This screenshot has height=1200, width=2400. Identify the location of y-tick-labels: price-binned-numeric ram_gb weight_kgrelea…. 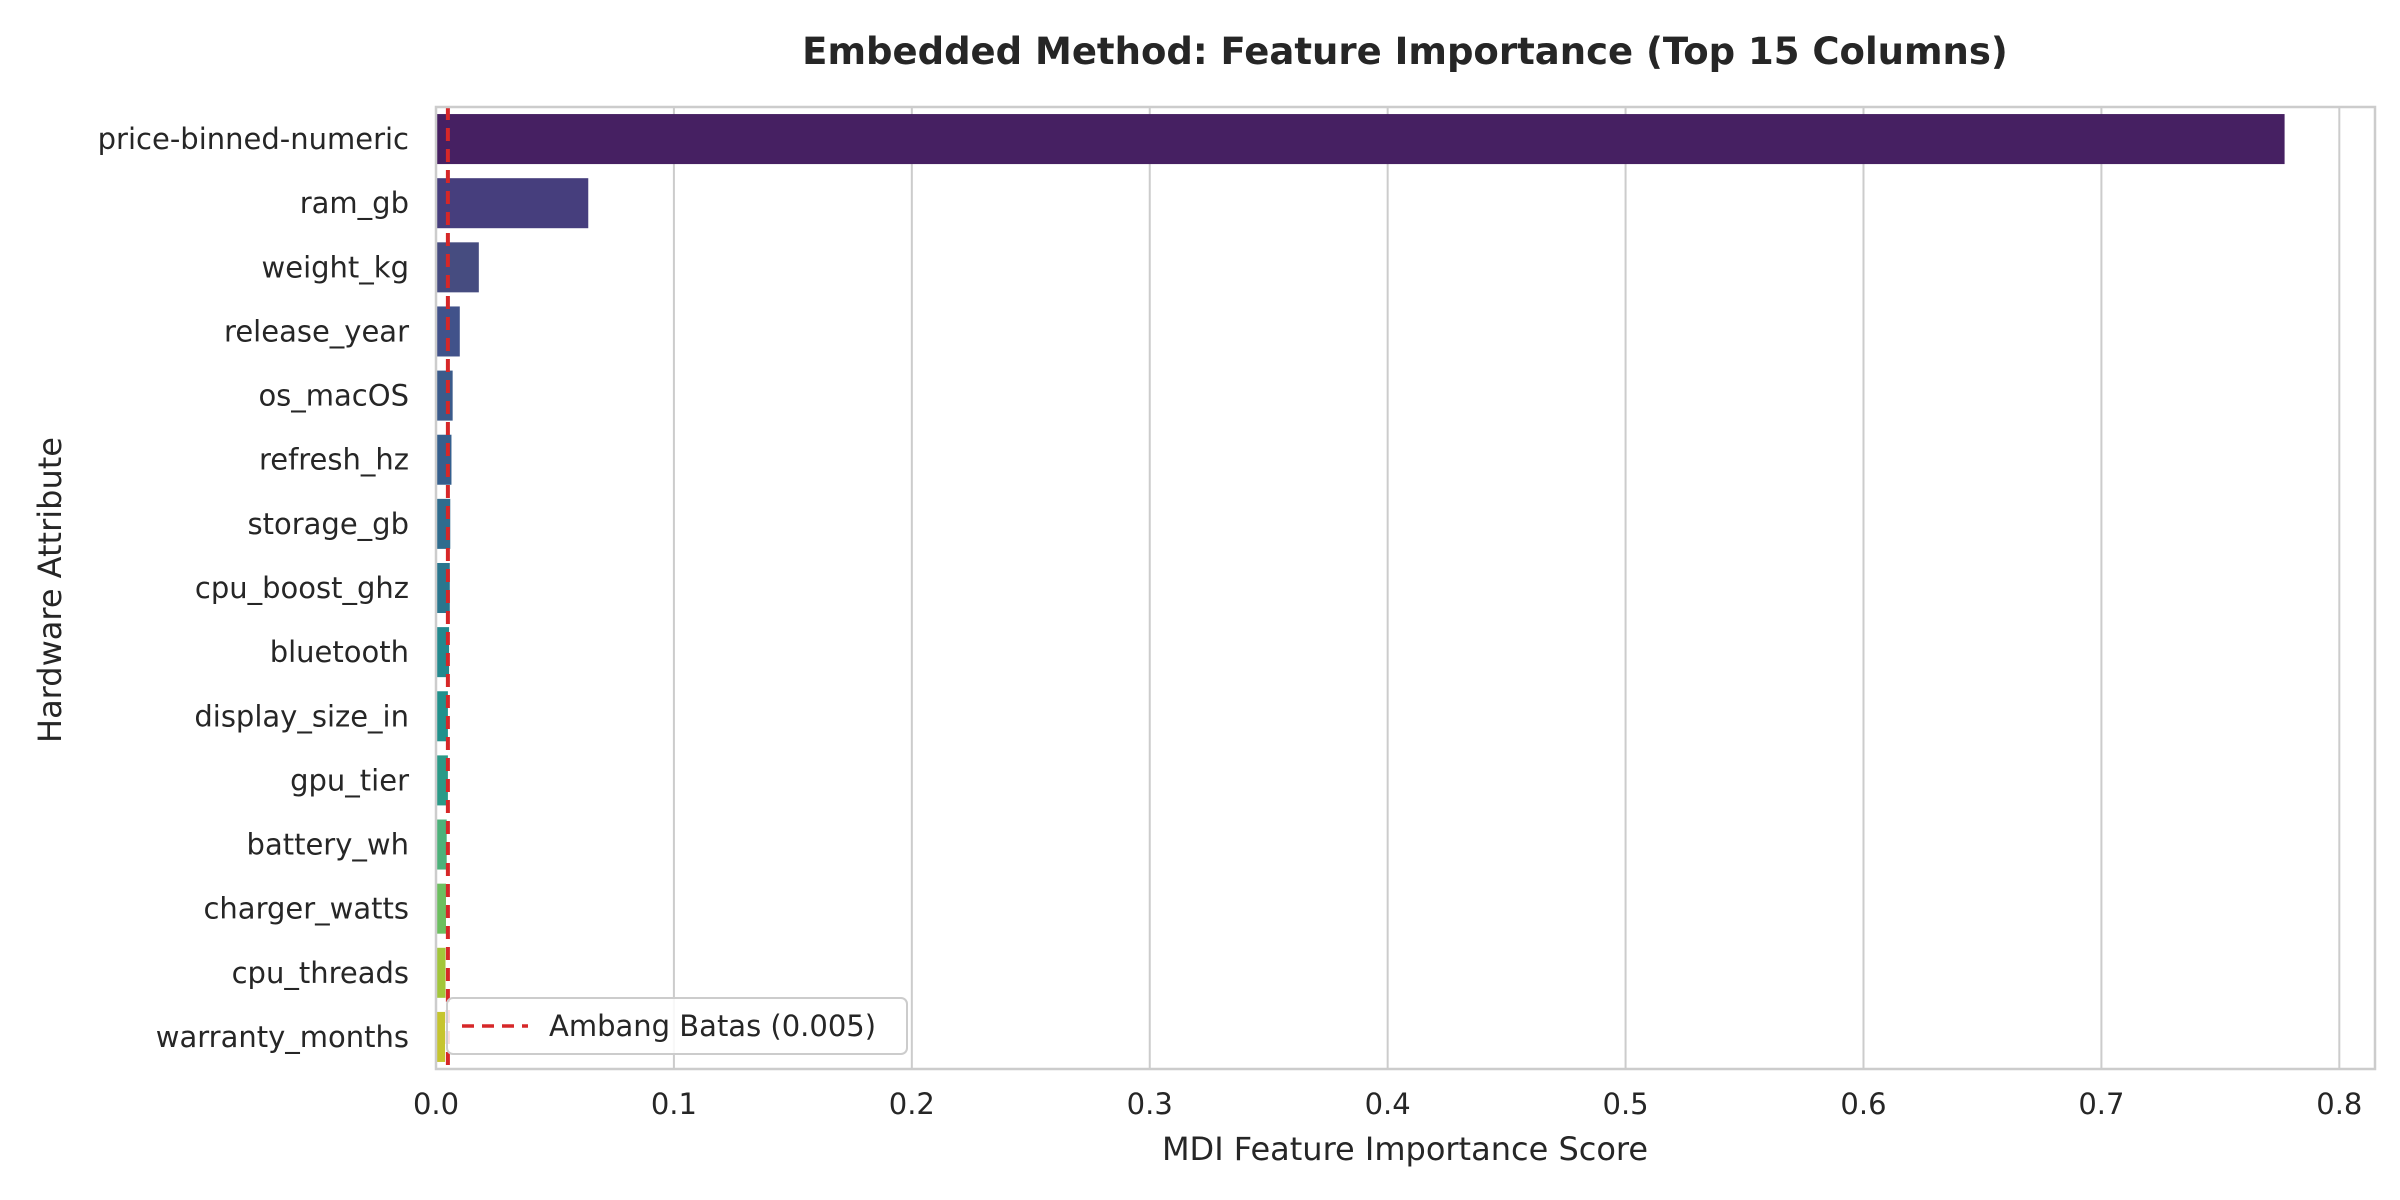
(253, 588).